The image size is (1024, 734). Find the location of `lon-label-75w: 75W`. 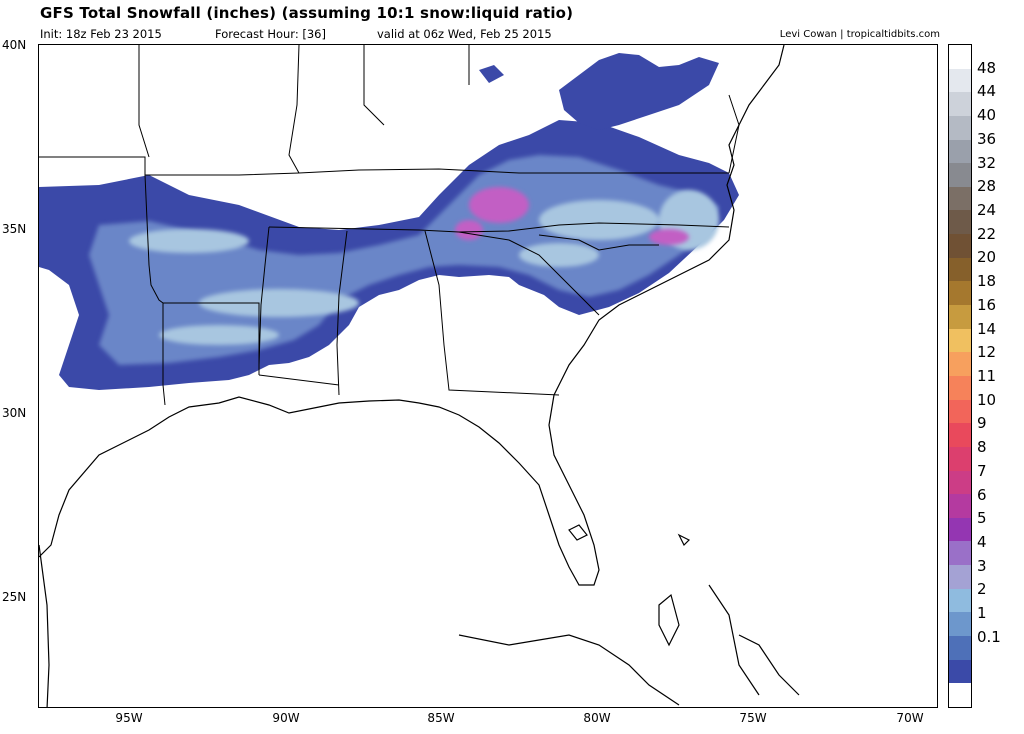

lon-label-75w: 75W is located at coordinates (753, 718).